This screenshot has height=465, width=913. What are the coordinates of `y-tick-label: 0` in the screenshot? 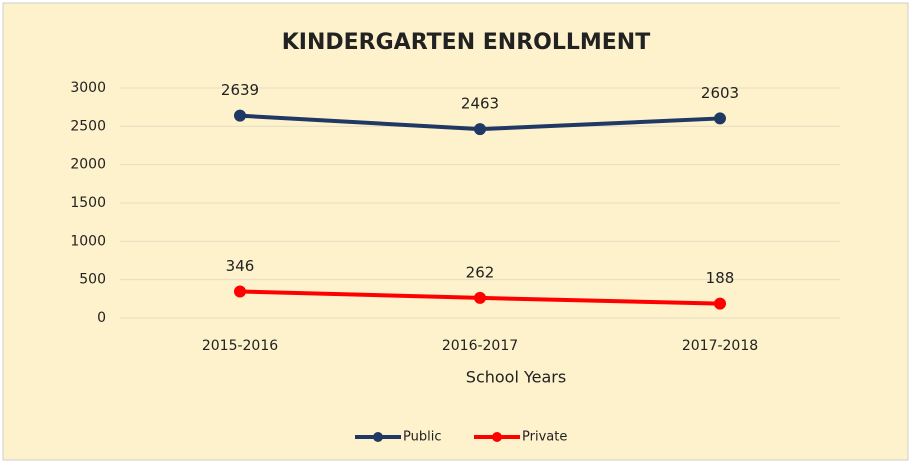 It's located at (101, 318).